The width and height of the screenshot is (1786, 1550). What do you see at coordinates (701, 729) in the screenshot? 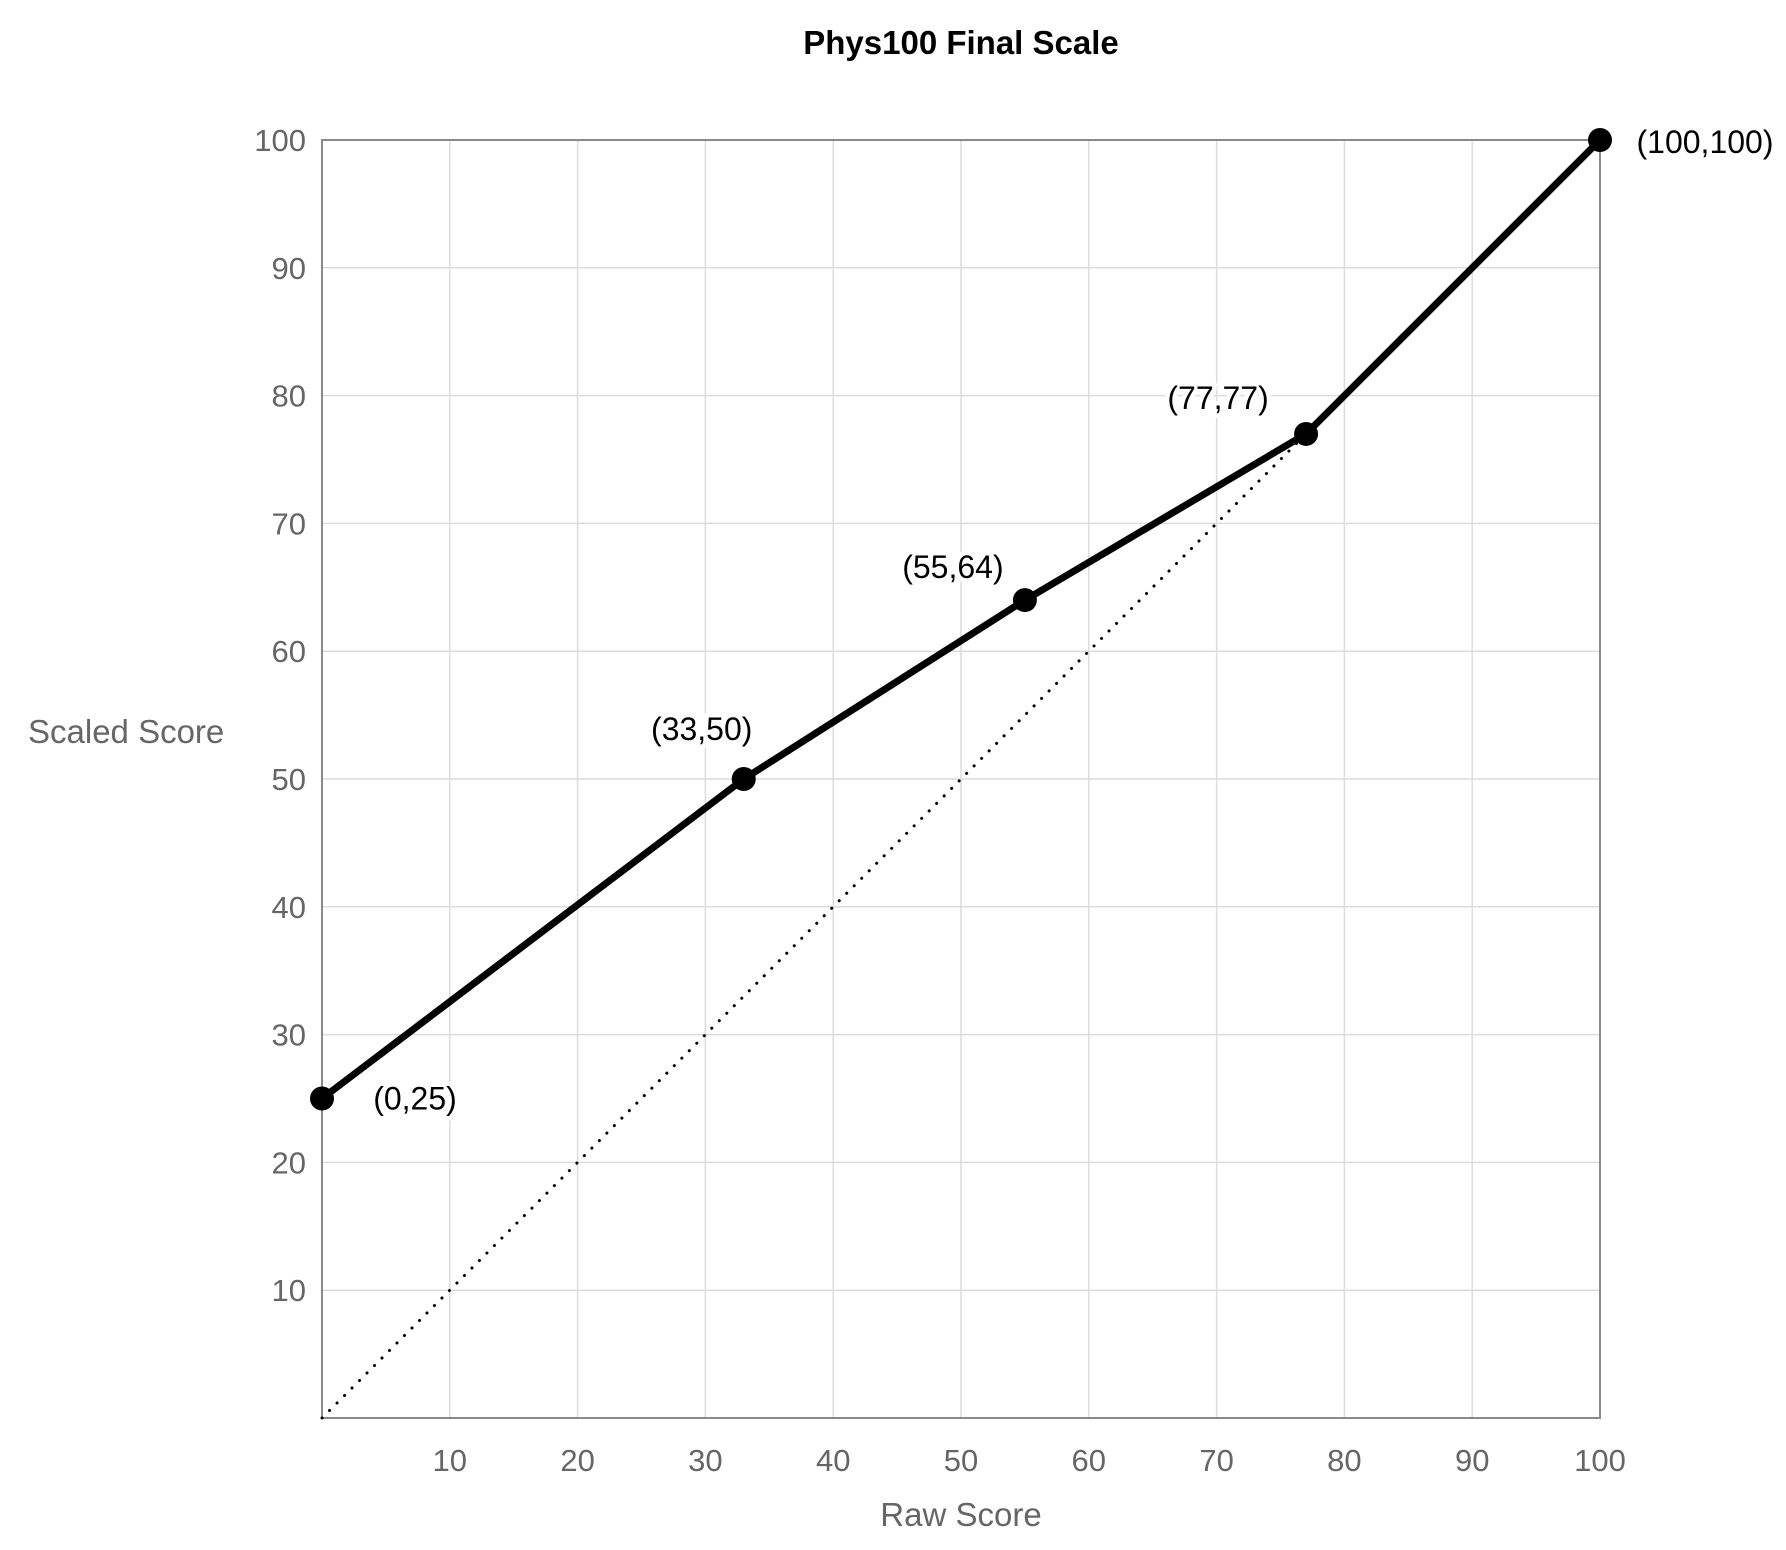
I see `data-point-label: (33,50)` at bounding box center [701, 729].